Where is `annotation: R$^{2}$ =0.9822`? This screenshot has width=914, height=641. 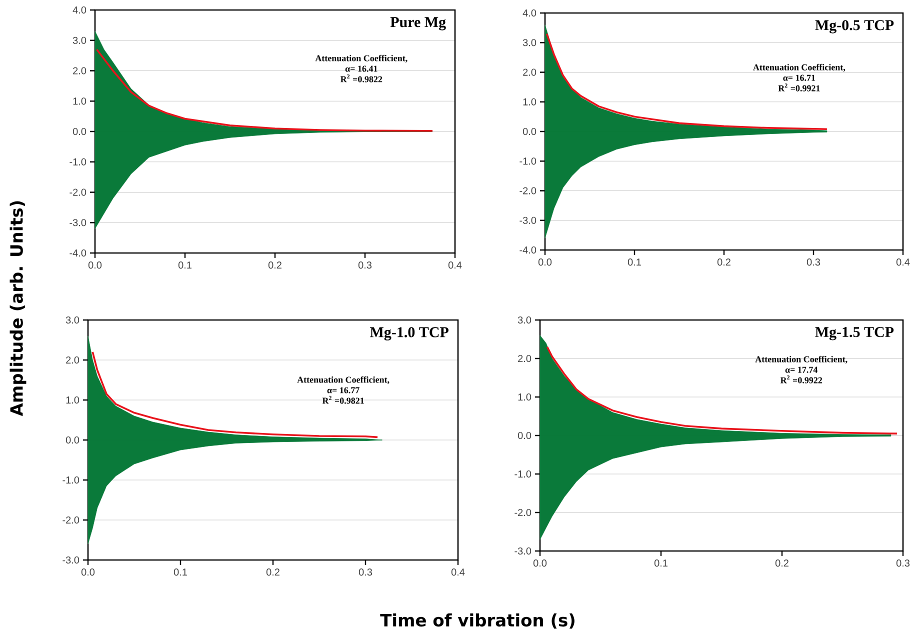 annotation: R$^{2}$ =0.9822 is located at coordinates (361, 78).